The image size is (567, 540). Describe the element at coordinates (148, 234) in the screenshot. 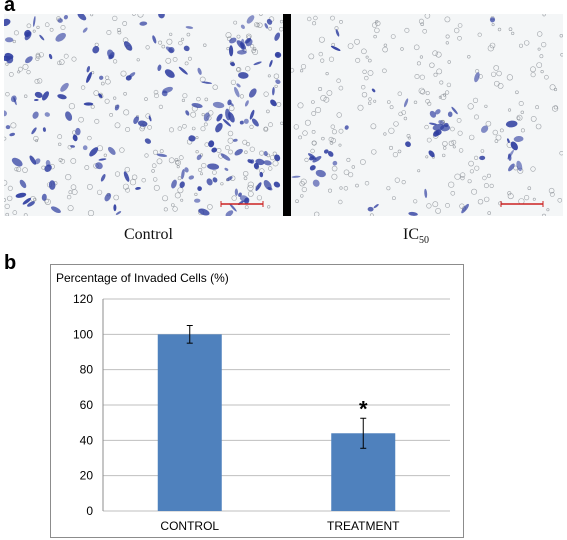

I see `control-caption: Control` at that location.